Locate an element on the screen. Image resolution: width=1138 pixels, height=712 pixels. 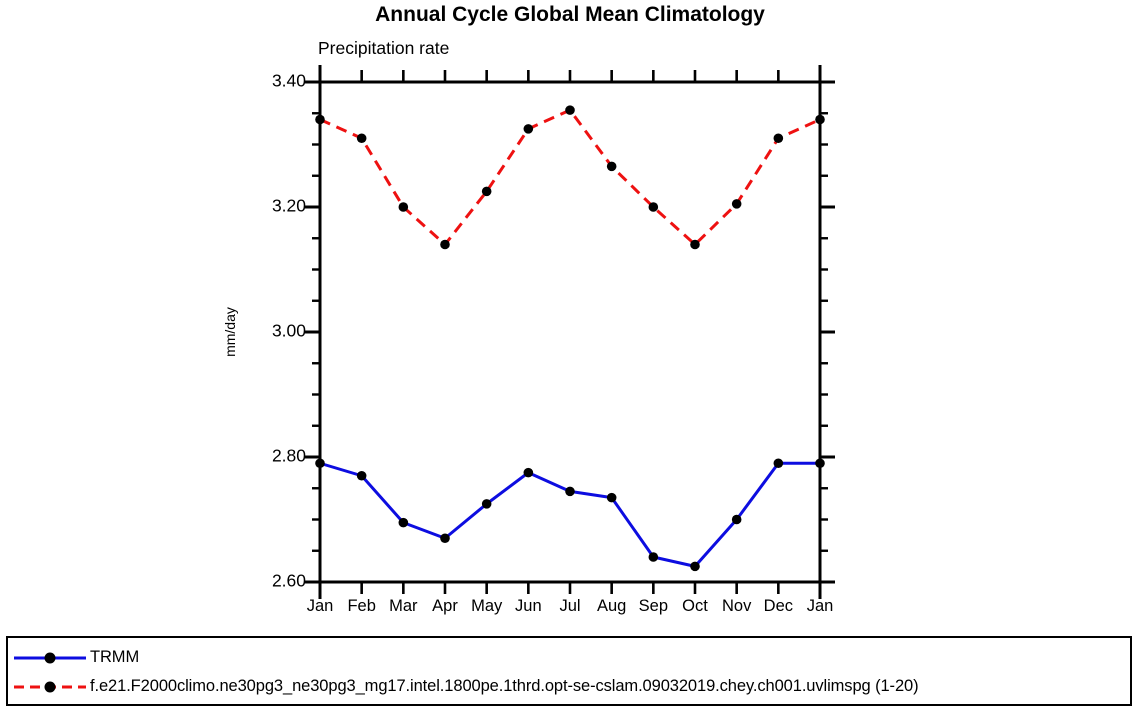
y-tick-label: 2.60 is located at coordinates (289, 581).